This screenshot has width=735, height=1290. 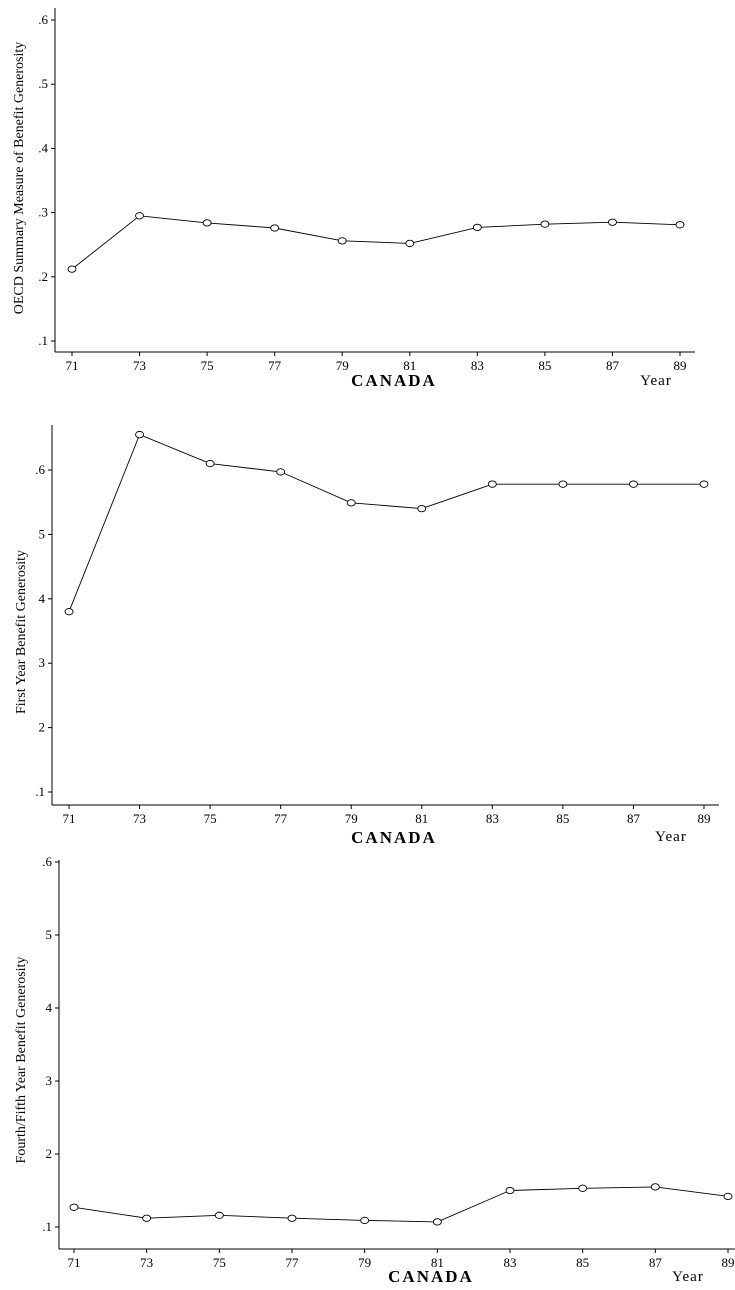 What do you see at coordinates (43, 83) in the screenshot?
I see `y-tick-label: .5` at bounding box center [43, 83].